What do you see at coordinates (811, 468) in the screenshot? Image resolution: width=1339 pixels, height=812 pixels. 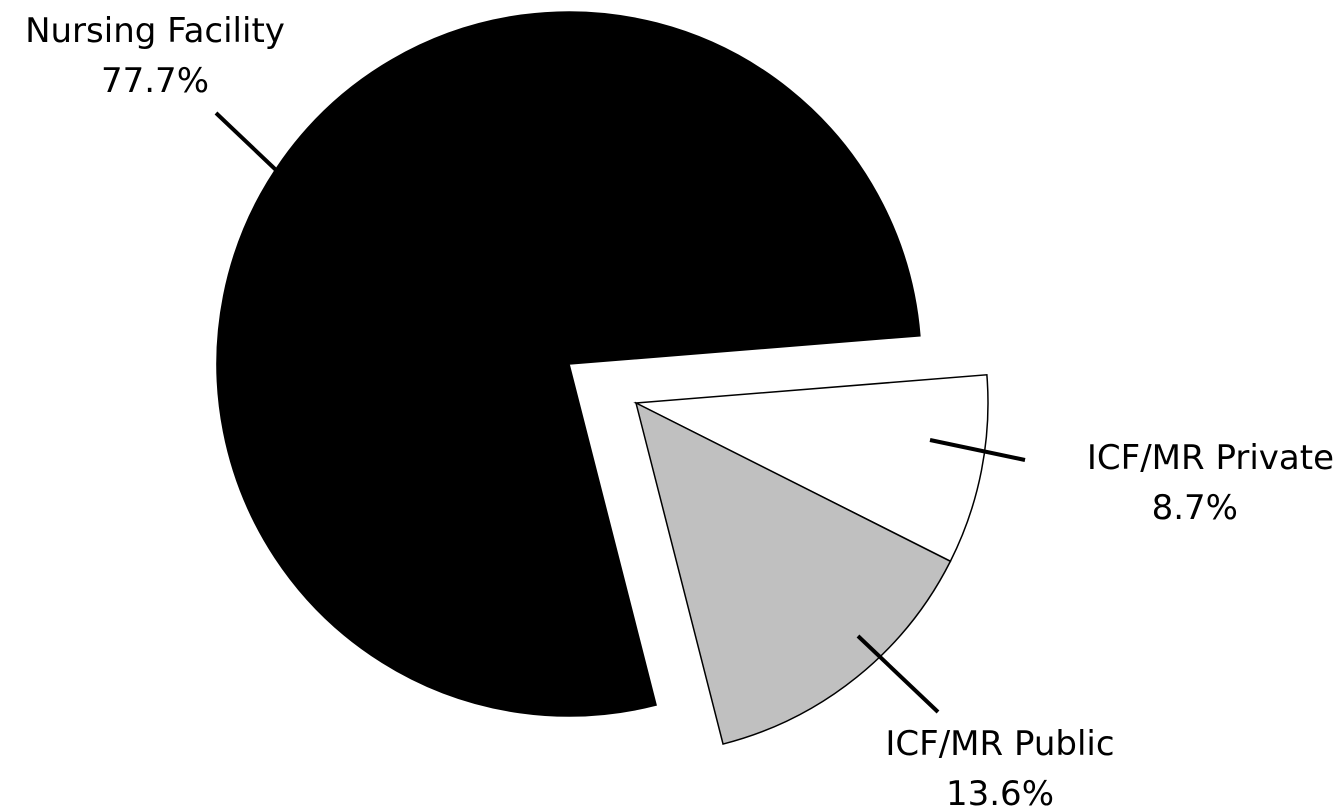 I see `slice-icf-mr-private` at bounding box center [811, 468].